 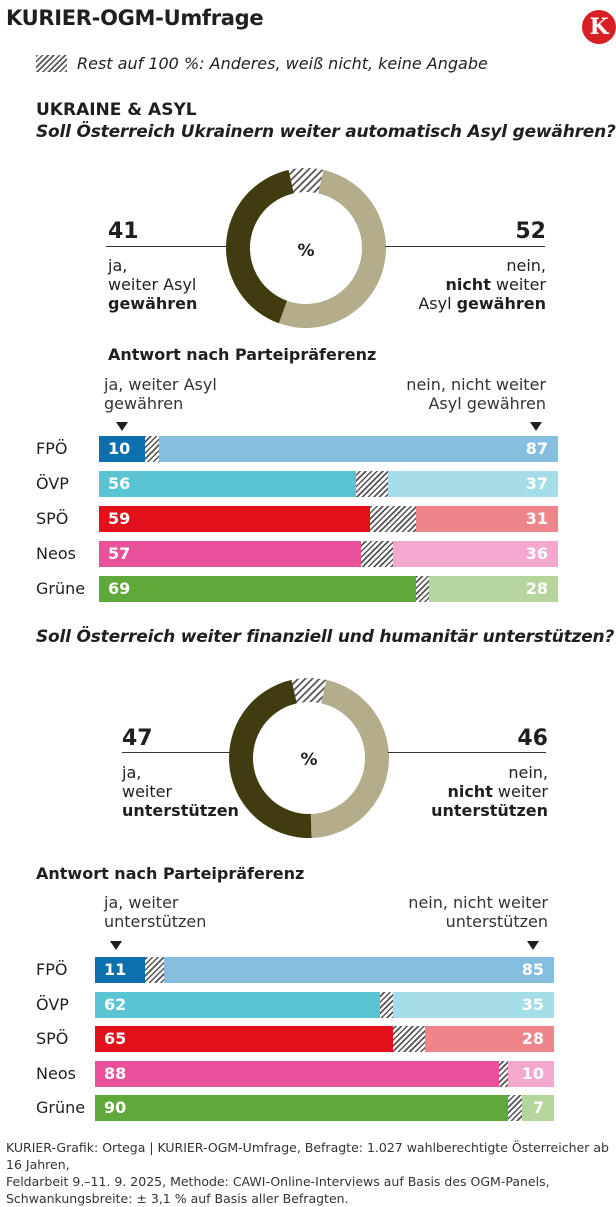 I want to click on bar-no-value: 7, so click(x=538, y=1107).